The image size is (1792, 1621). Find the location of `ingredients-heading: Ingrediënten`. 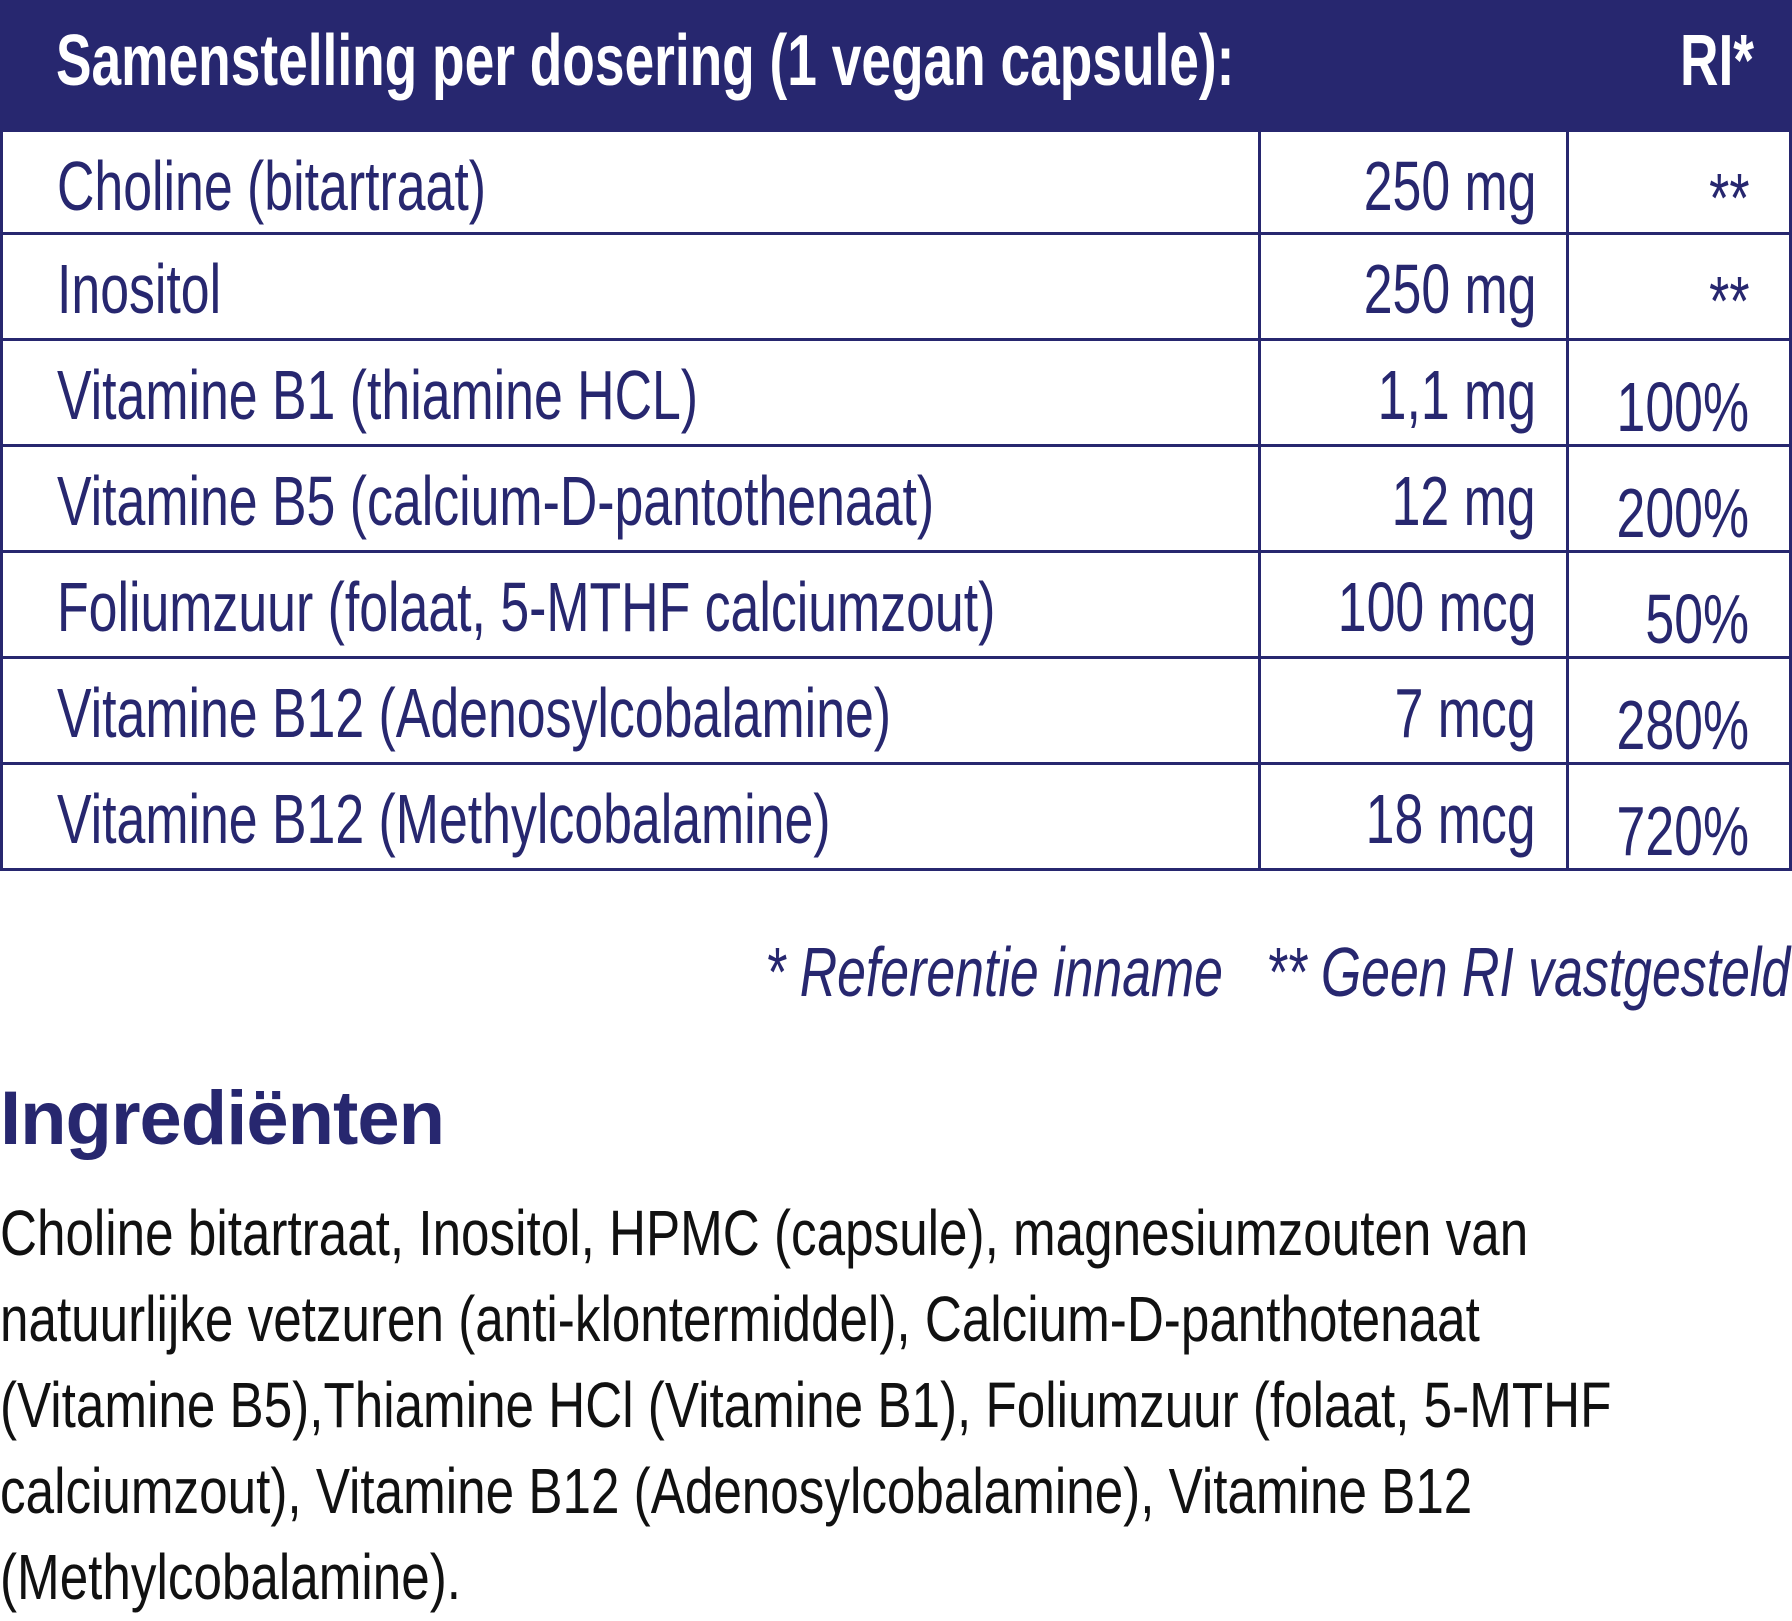

ingredients-heading: Ingrediënten is located at coordinates (222, 1118).